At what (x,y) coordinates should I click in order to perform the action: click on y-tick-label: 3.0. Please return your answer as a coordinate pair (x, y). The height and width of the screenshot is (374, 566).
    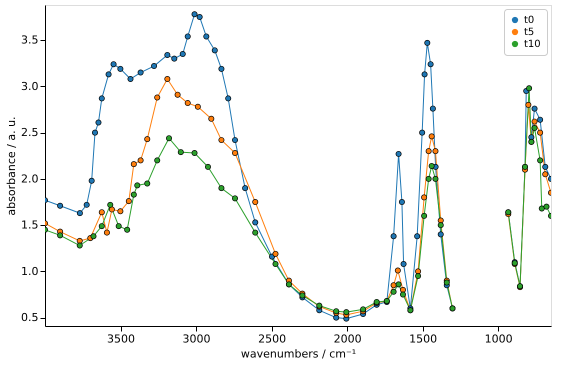
    Looking at the image, I should click on (29, 86).